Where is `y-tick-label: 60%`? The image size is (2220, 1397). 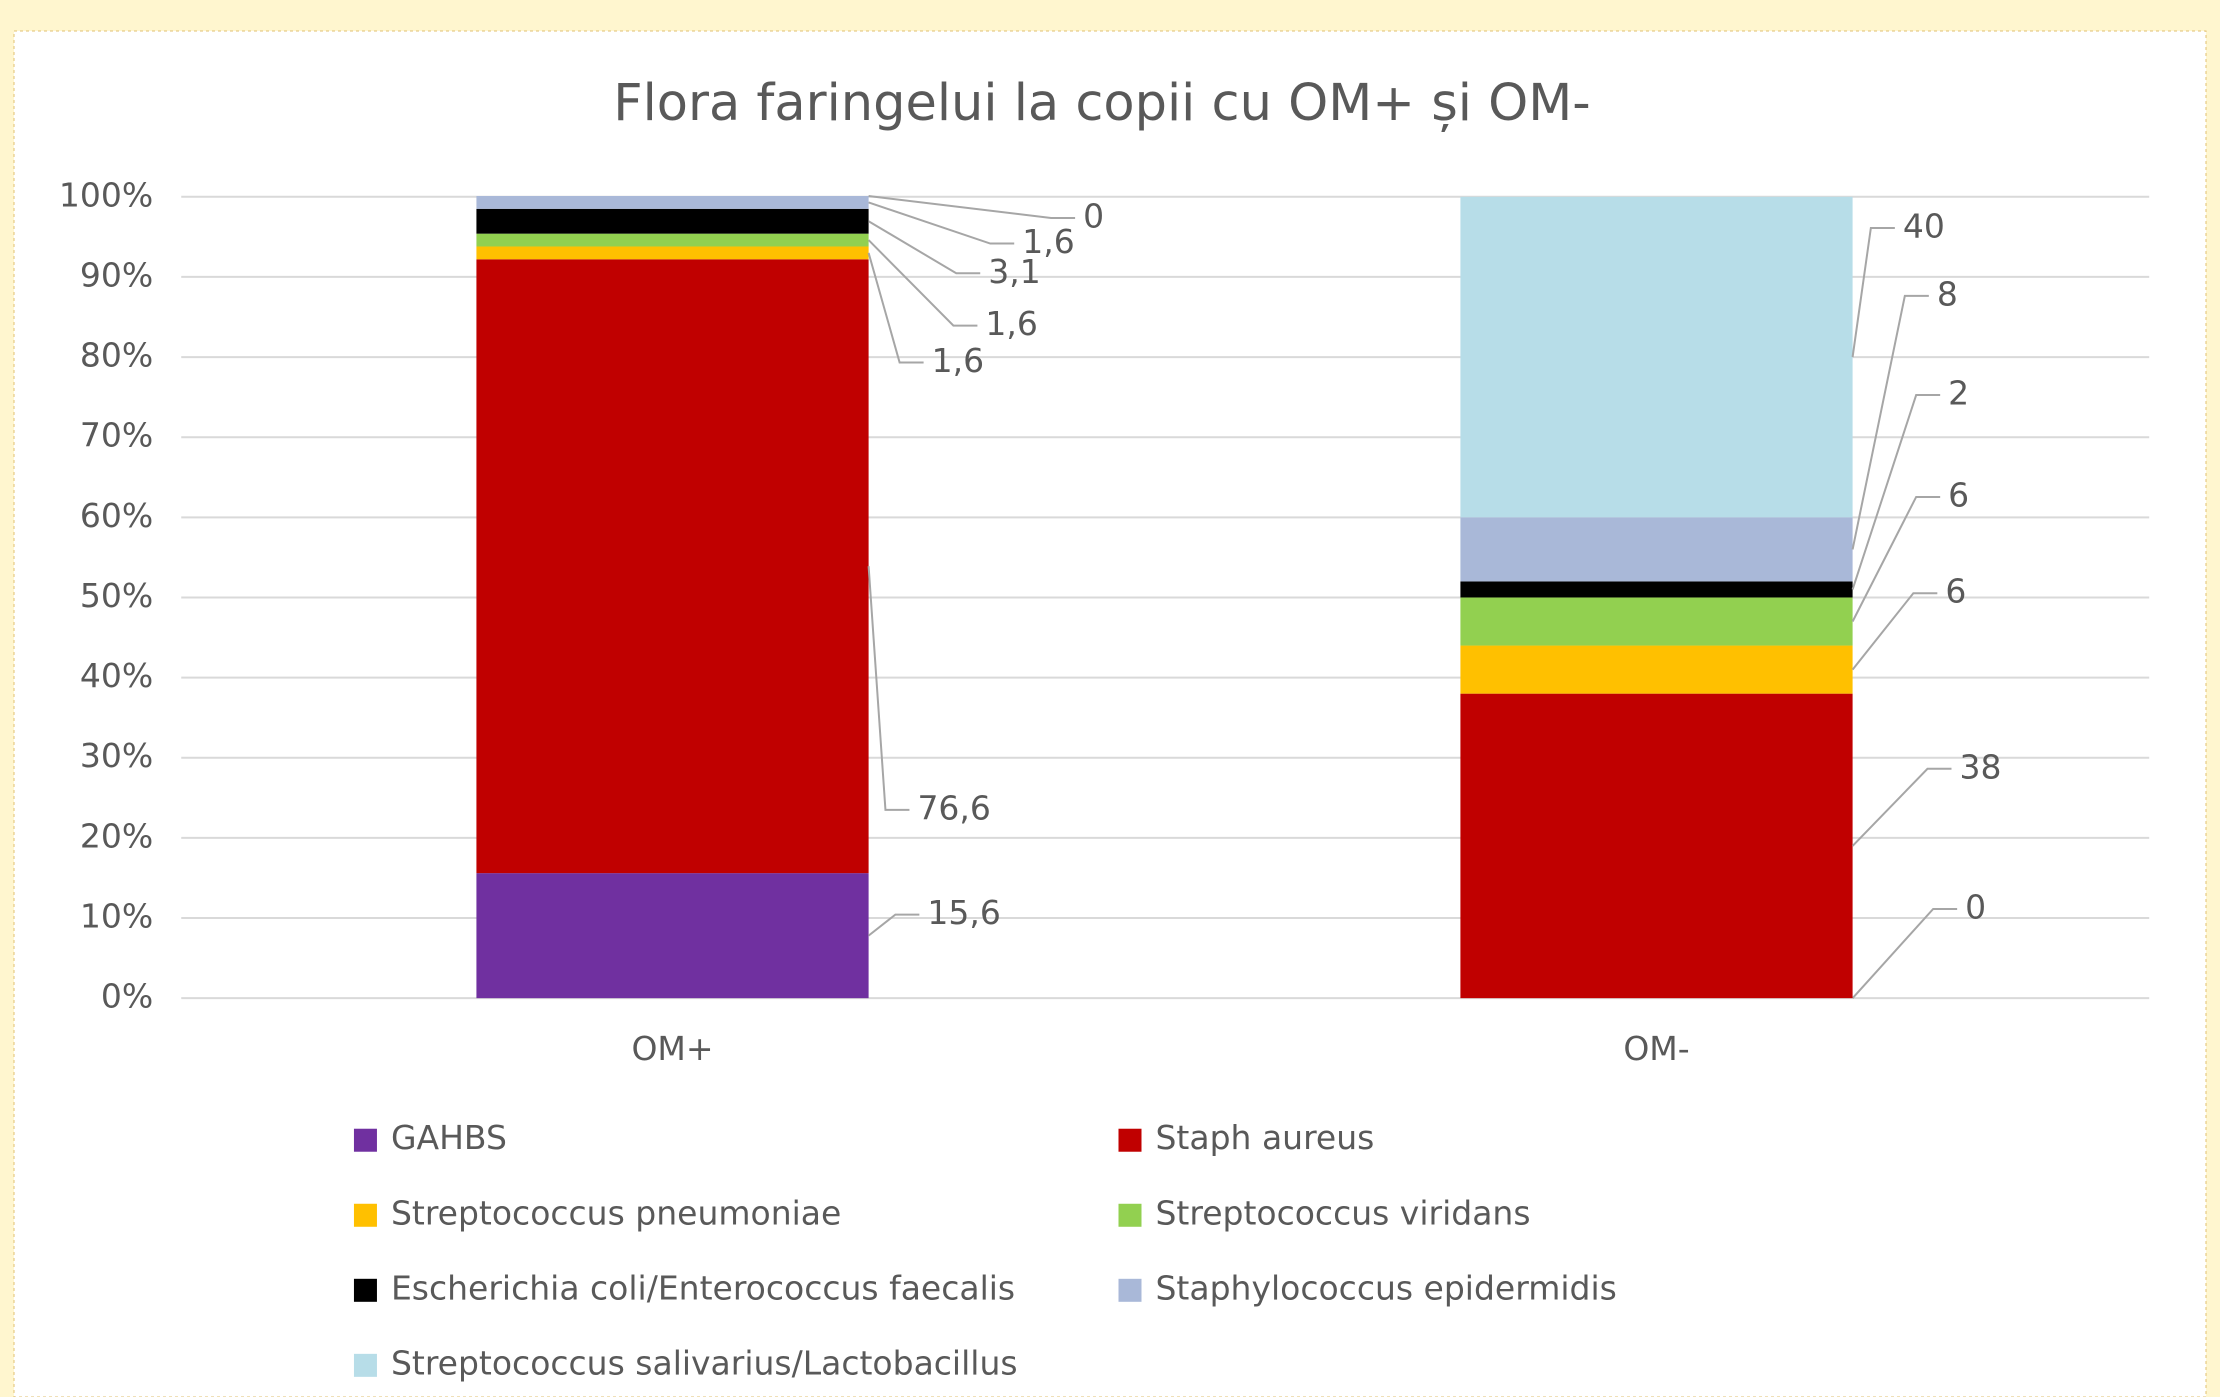 y-tick-label: 60% is located at coordinates (116, 515).